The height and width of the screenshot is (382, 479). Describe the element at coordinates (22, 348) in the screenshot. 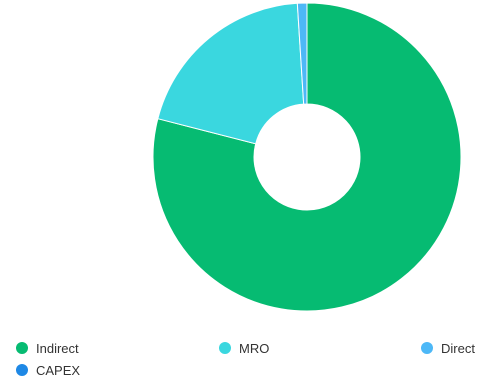

I see `legend-swatch-indirect` at that location.